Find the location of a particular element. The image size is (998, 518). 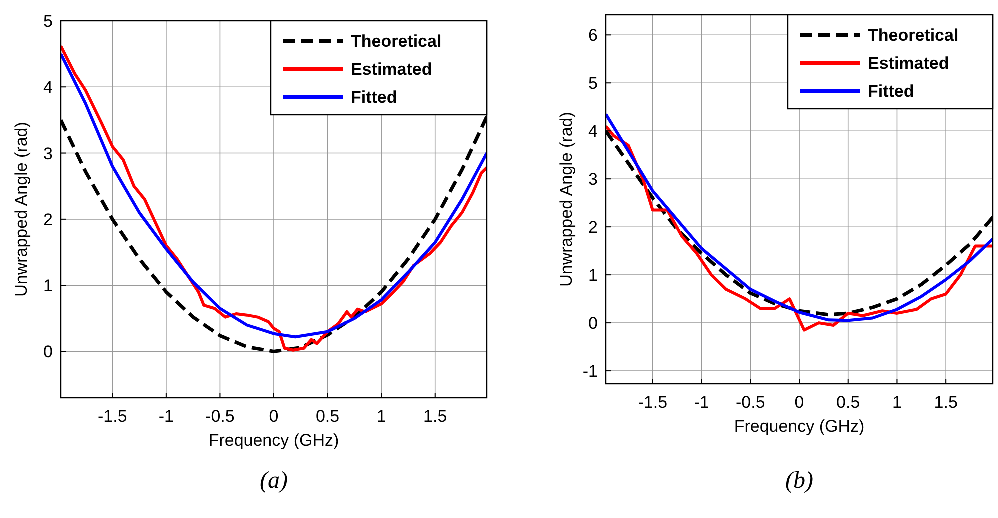

text: (a) is located at coordinates (274, 481).